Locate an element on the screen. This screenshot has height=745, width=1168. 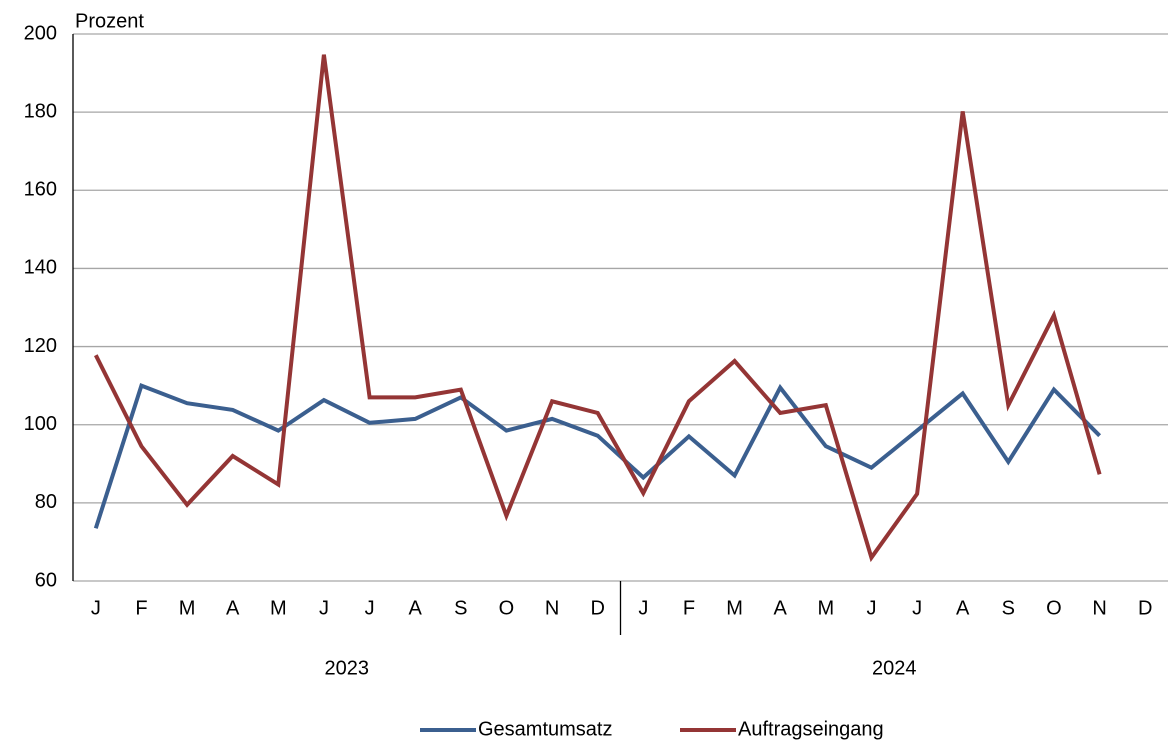
y-tick-label: 140 is located at coordinates (40, 268).